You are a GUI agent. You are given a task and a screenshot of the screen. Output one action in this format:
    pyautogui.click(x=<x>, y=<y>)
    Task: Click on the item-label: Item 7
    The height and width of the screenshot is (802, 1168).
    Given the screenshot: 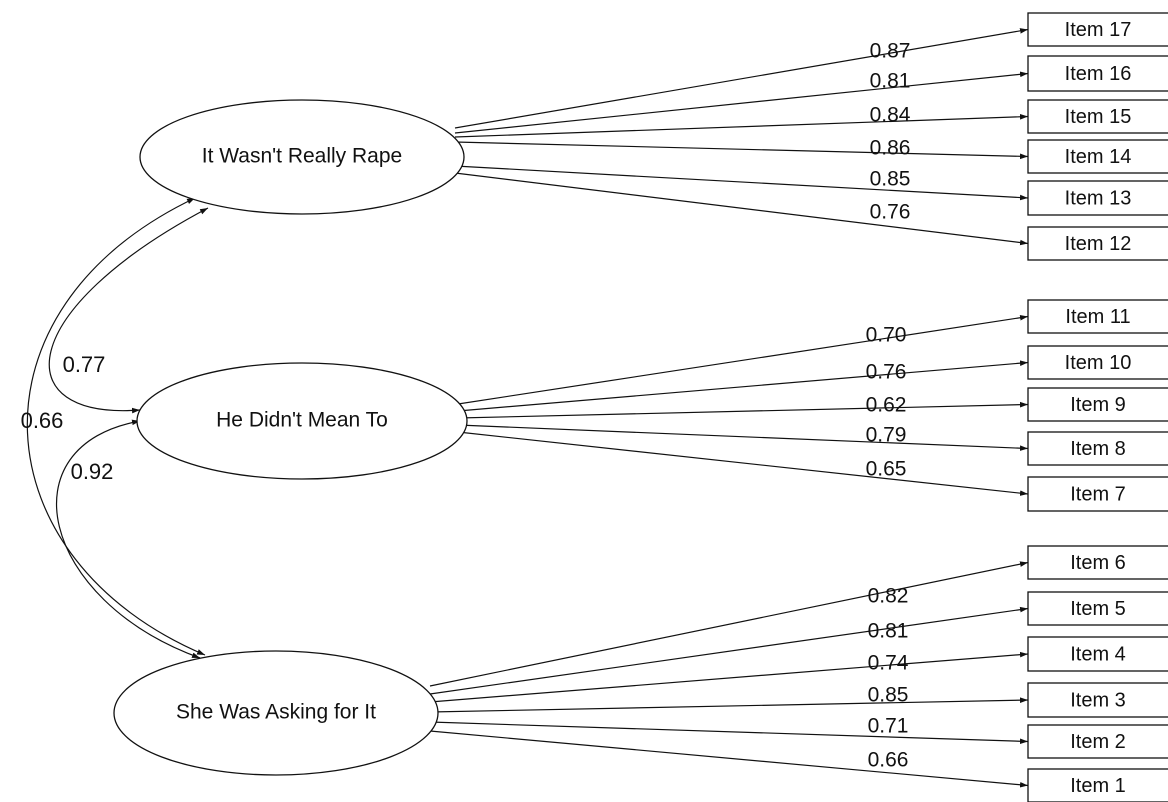 What is the action you would take?
    pyautogui.click(x=1098, y=494)
    